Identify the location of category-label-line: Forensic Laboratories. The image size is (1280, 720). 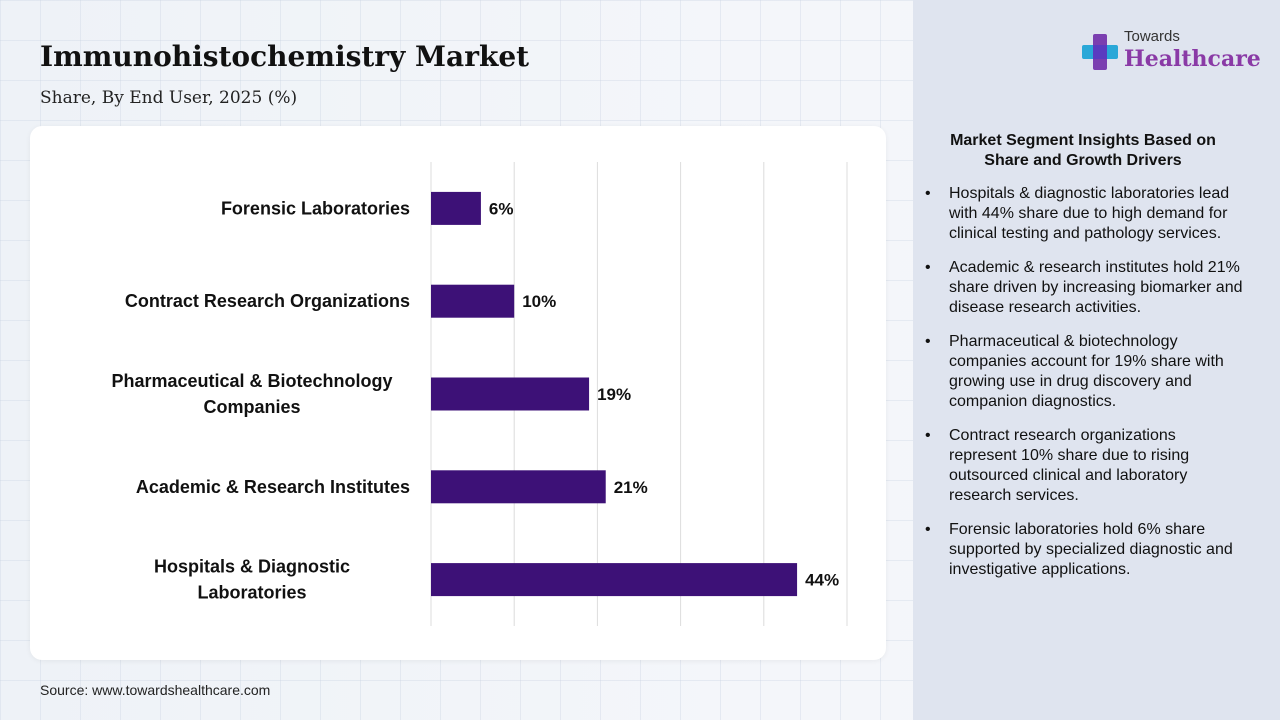
(315, 208).